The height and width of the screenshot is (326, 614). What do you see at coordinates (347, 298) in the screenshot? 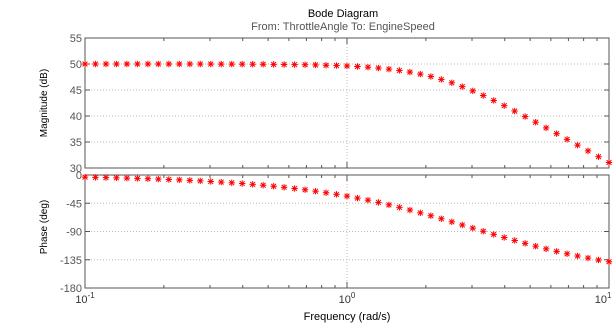
I see `x-tick-label: 10⁰` at bounding box center [347, 298].